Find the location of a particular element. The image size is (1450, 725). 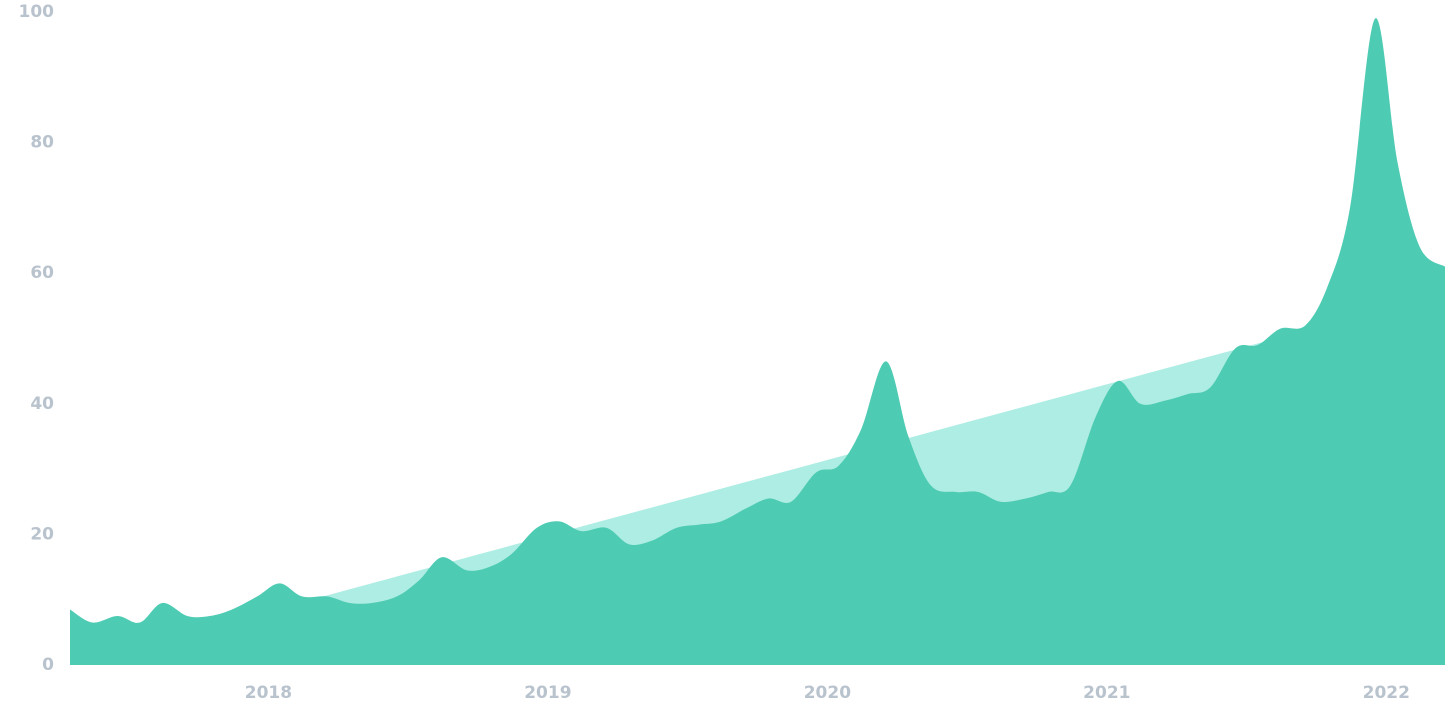

x-tick-label: 2021 is located at coordinates (1106, 693).